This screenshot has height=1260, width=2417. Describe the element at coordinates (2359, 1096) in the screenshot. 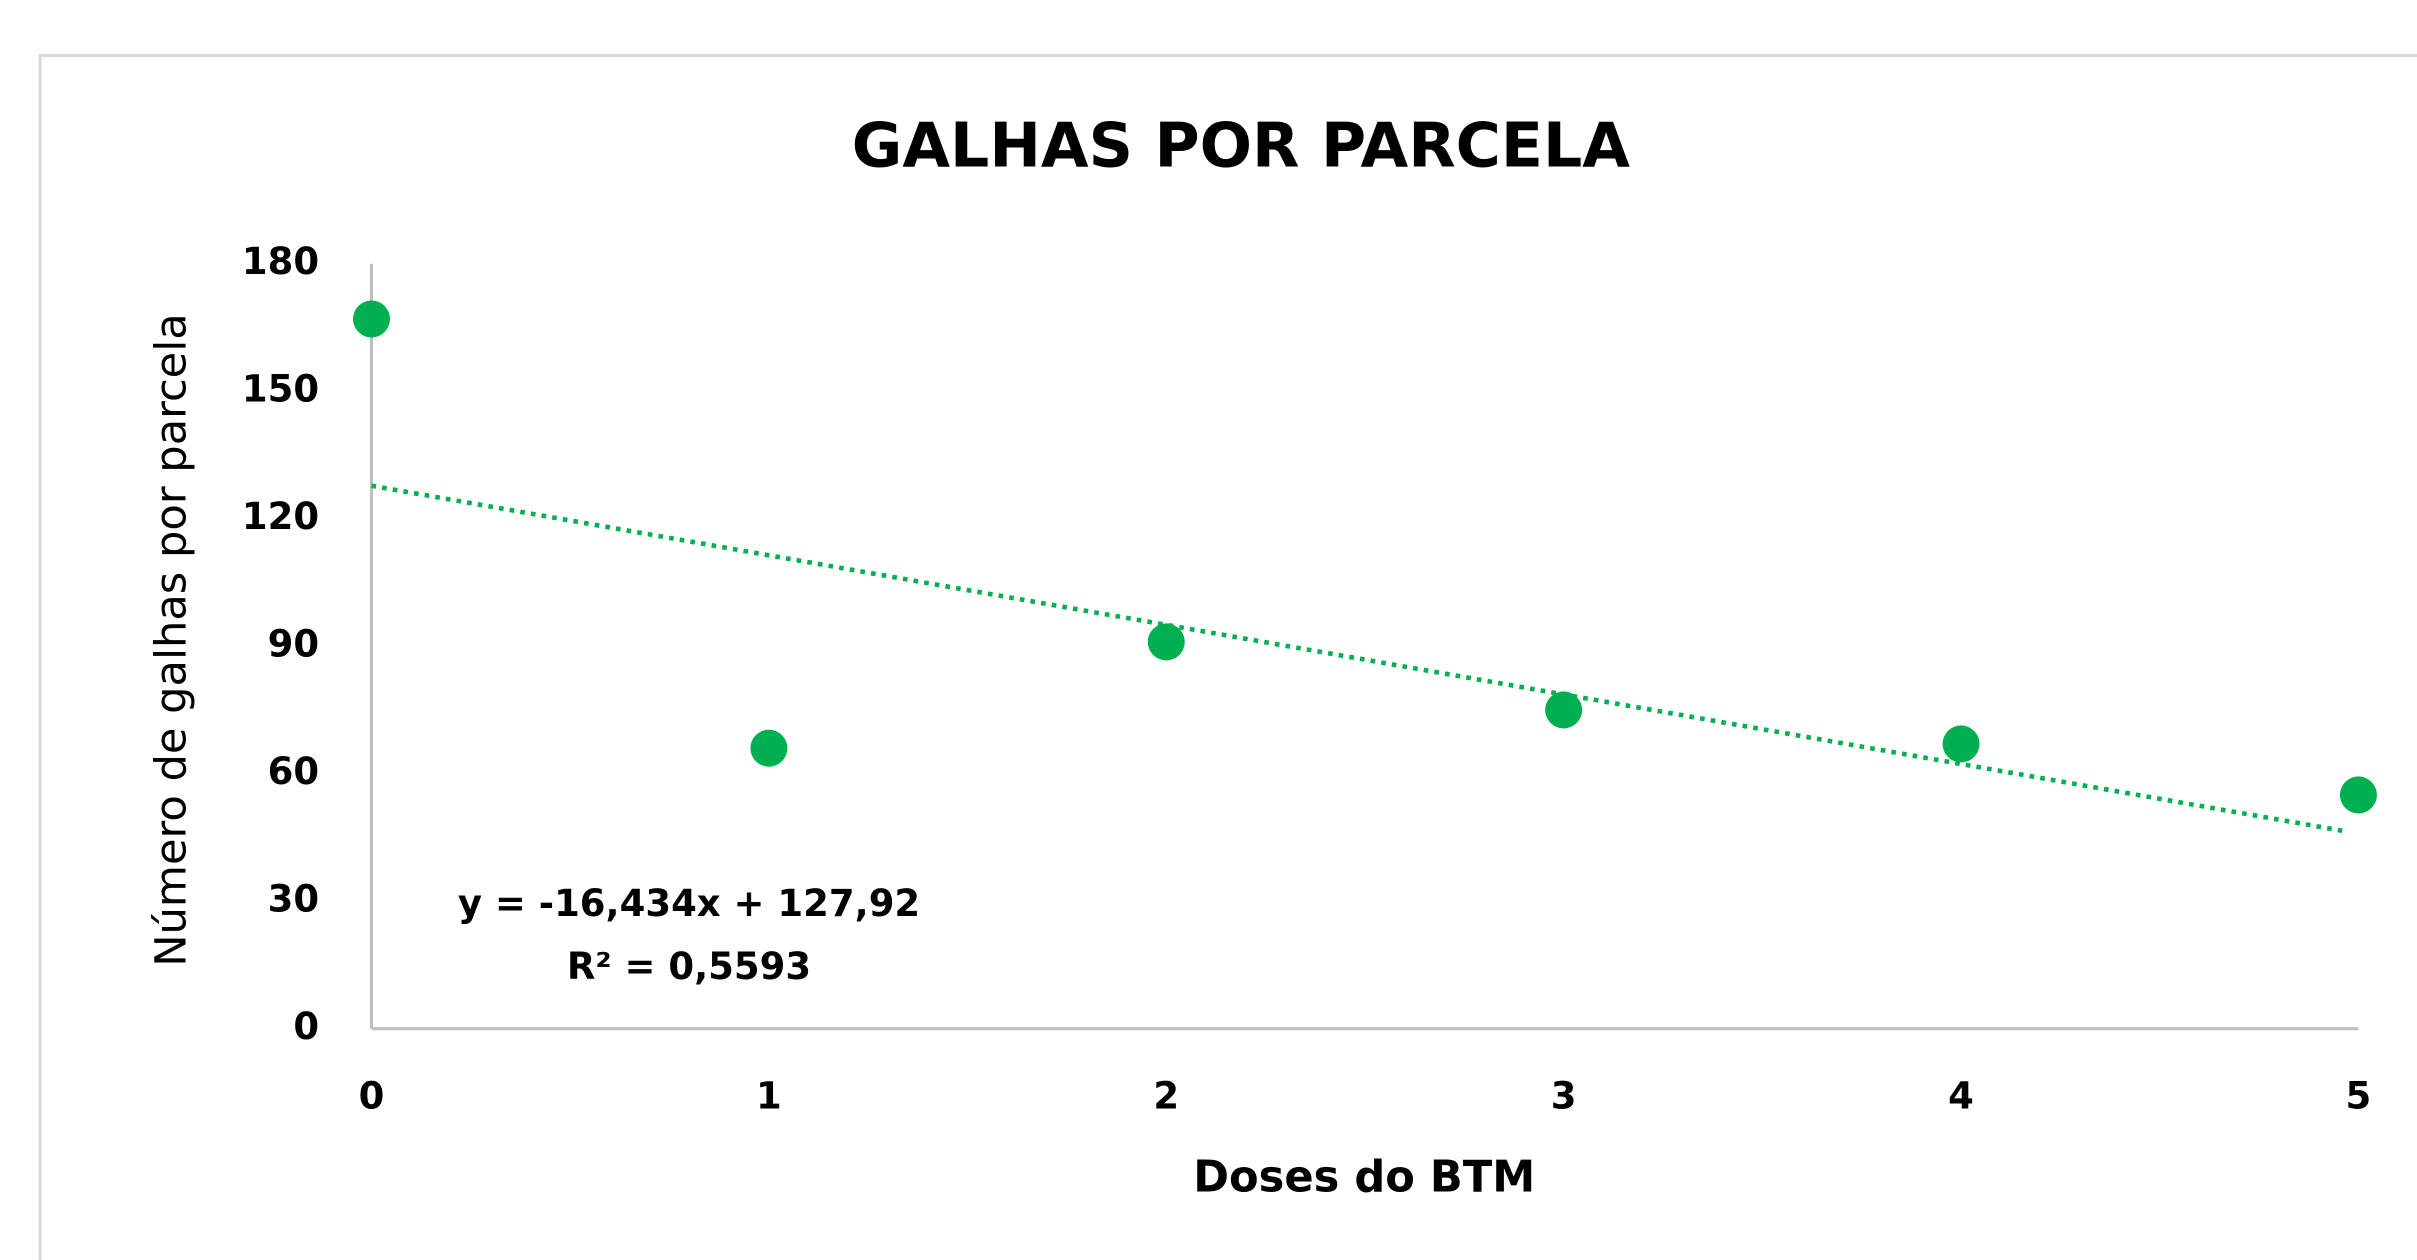

I see `x-tick-label: 5` at that location.